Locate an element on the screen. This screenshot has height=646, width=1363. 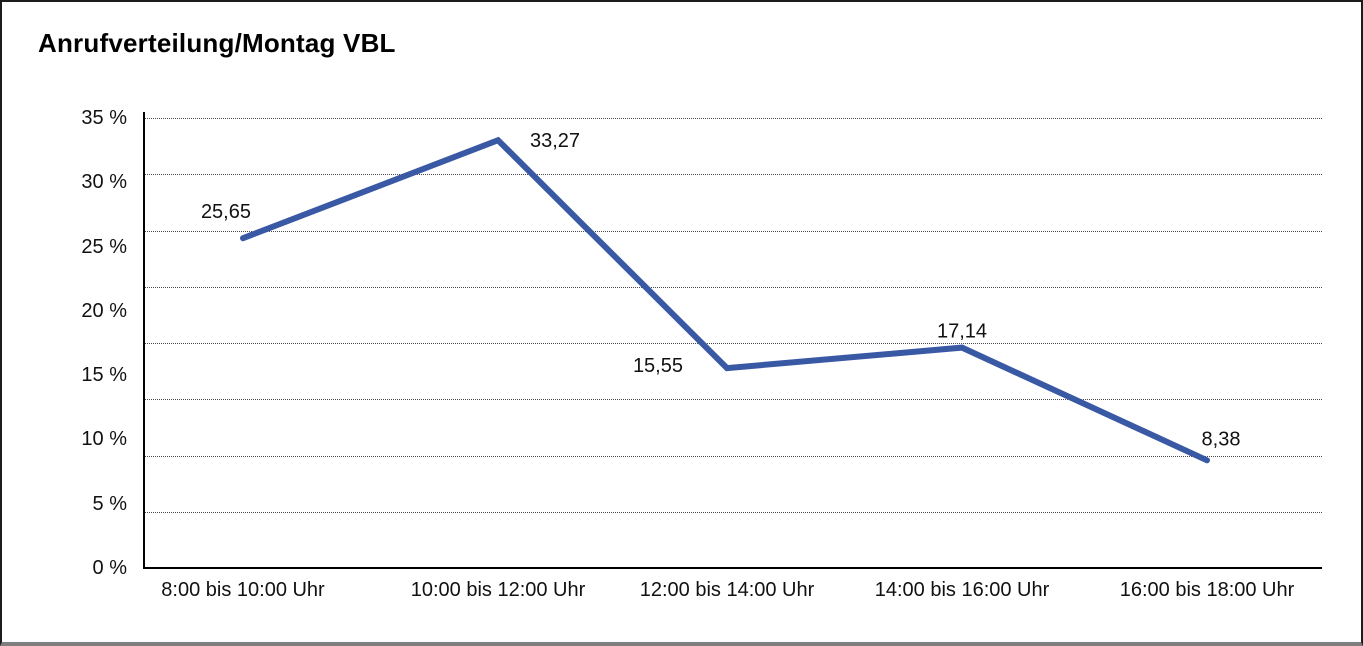
y-tick-label: 10 % is located at coordinates (104, 439).